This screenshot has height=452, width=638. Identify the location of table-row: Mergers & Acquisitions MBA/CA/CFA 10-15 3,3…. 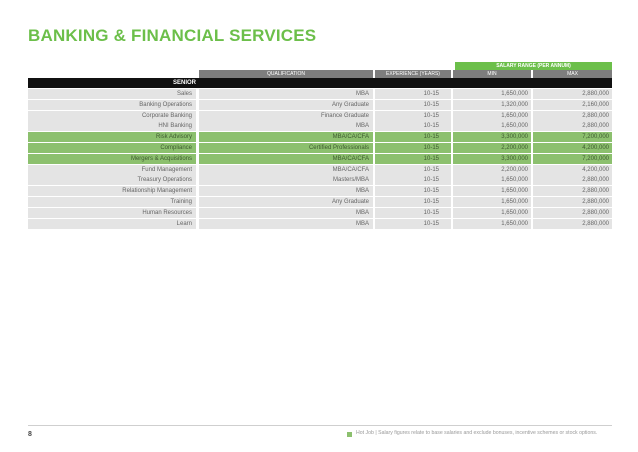
(320, 158).